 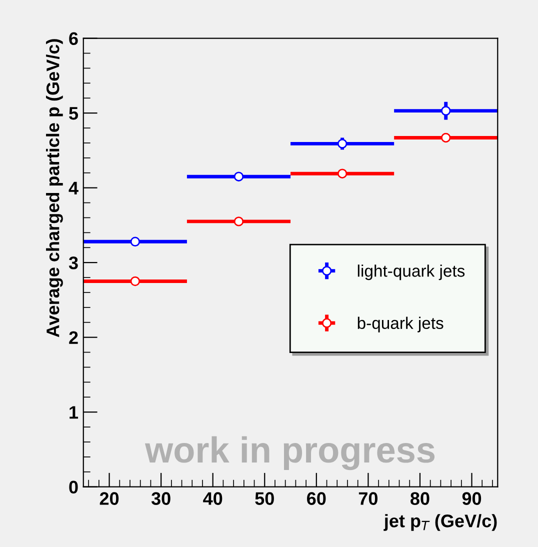 I want to click on x-tick-label: 90, so click(x=472, y=498).